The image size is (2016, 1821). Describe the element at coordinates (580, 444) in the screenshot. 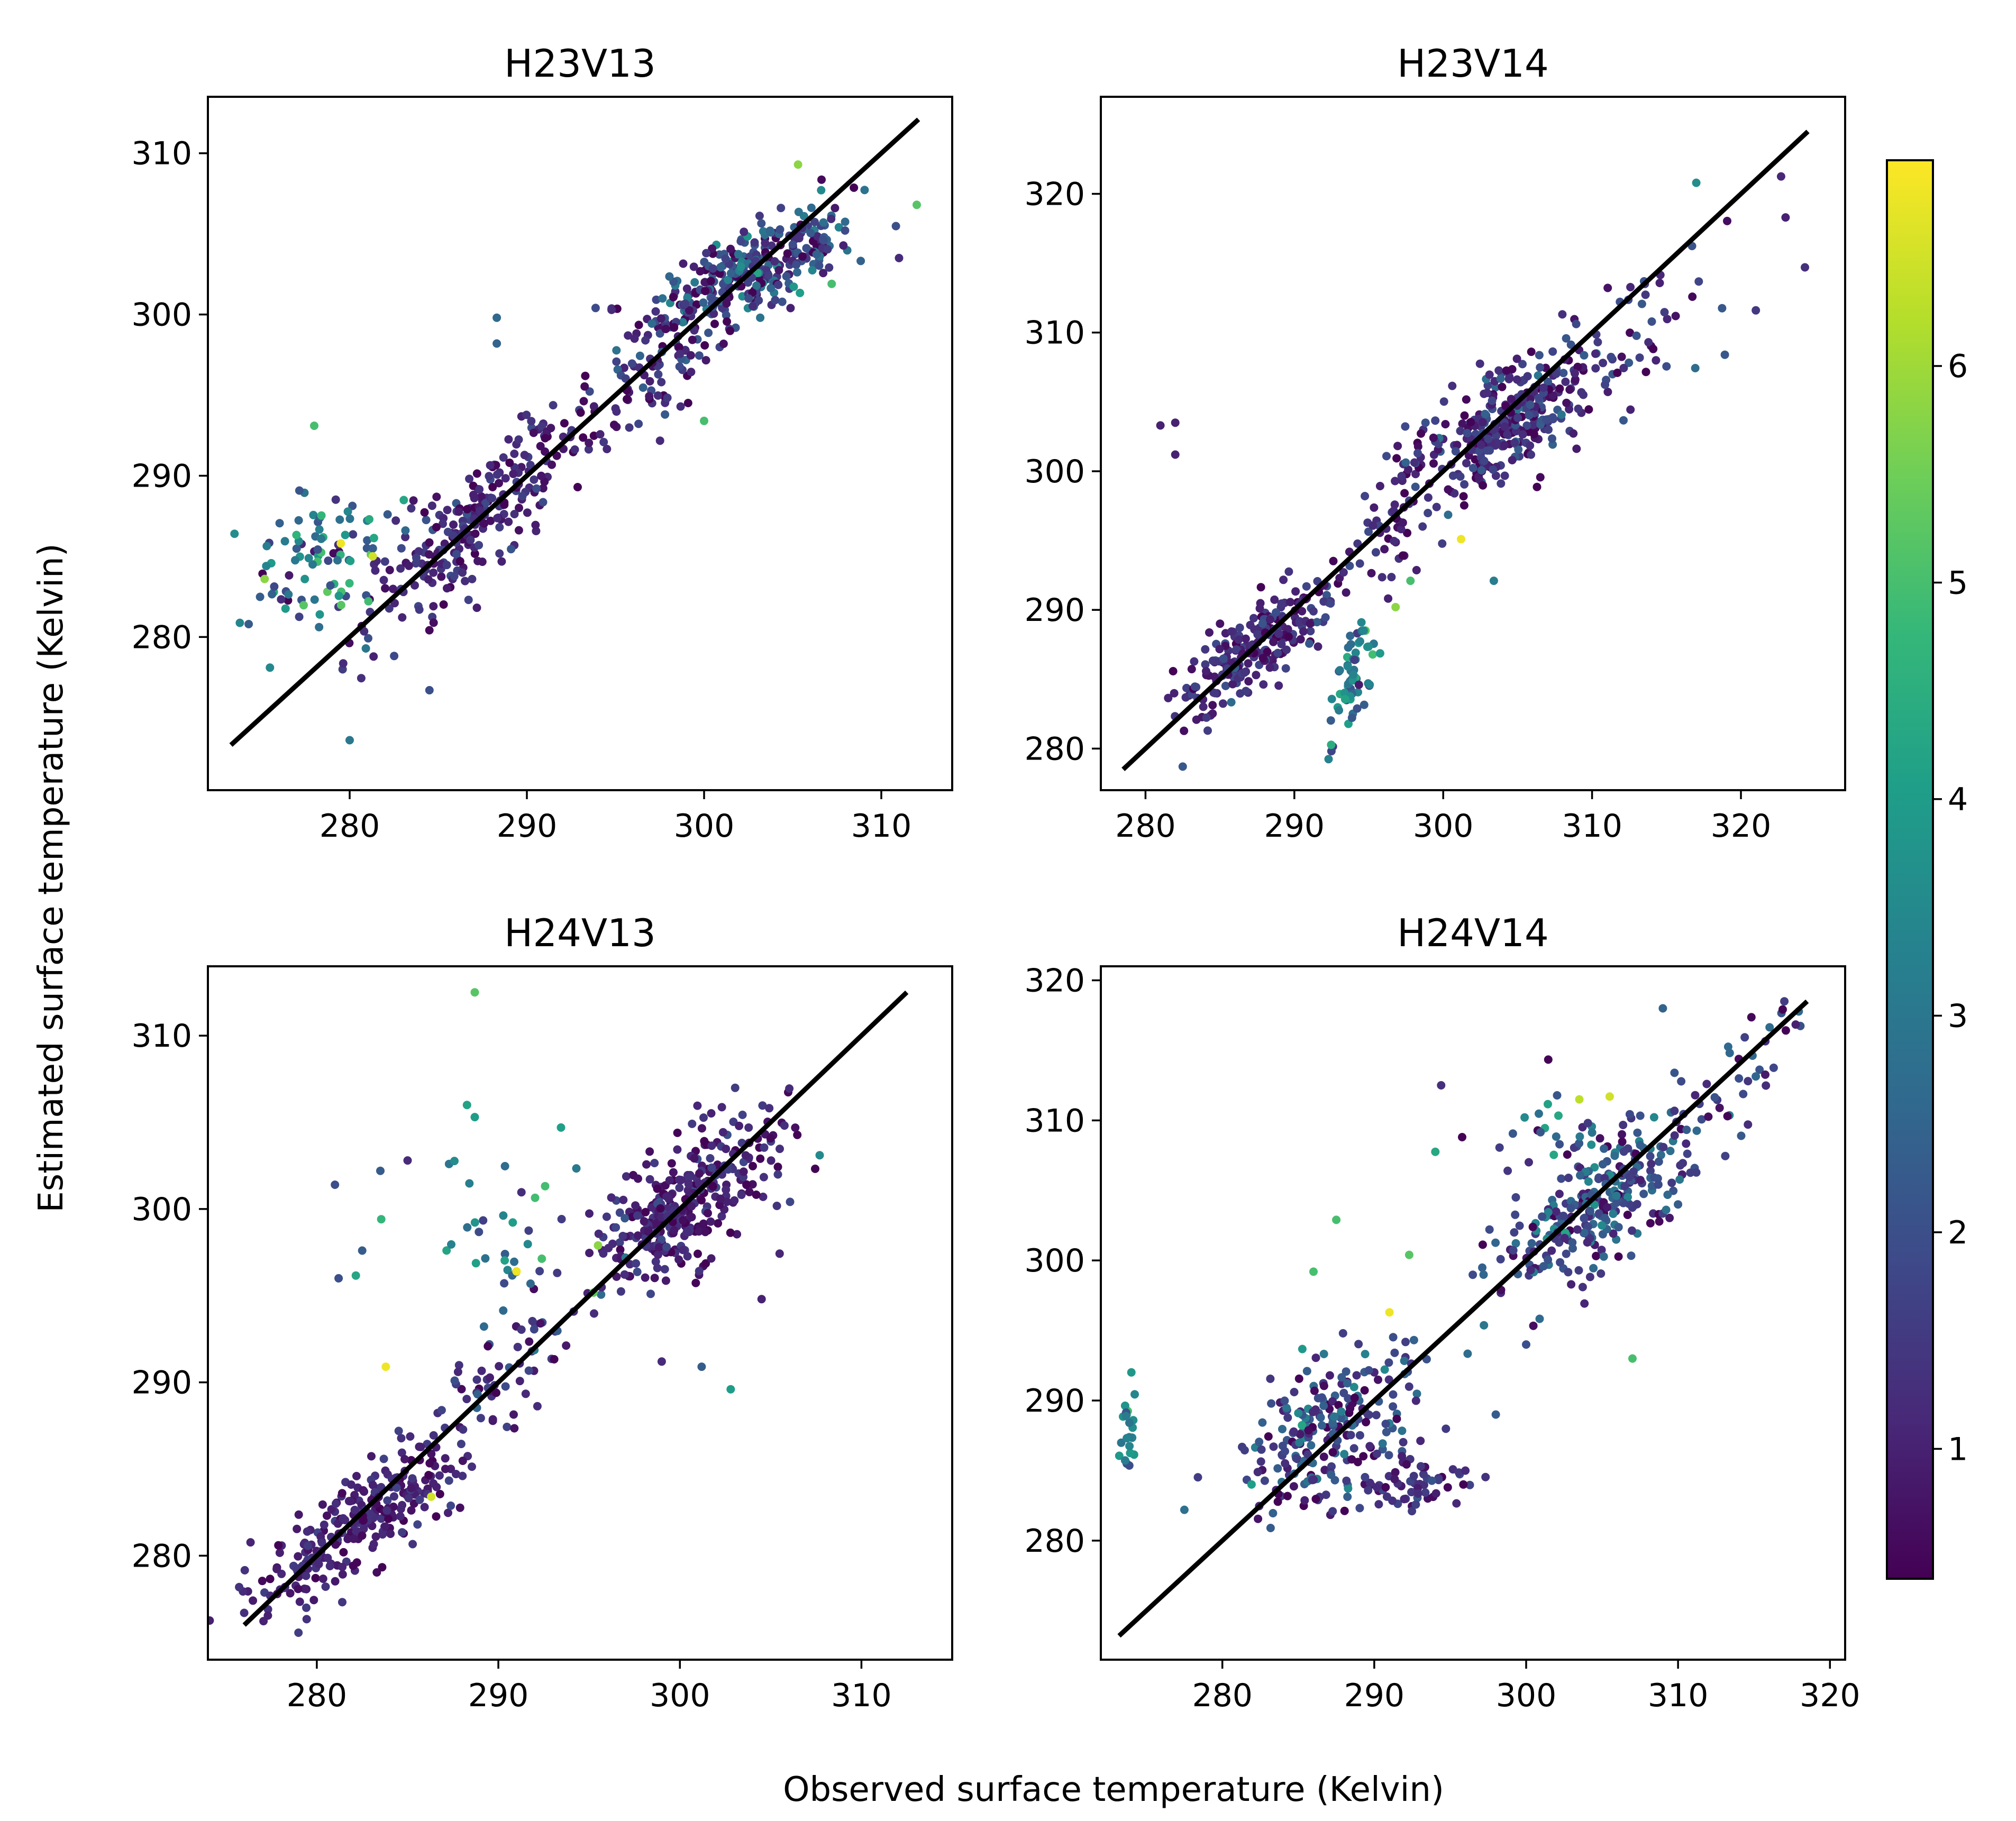

I see `axes-frame` at that location.